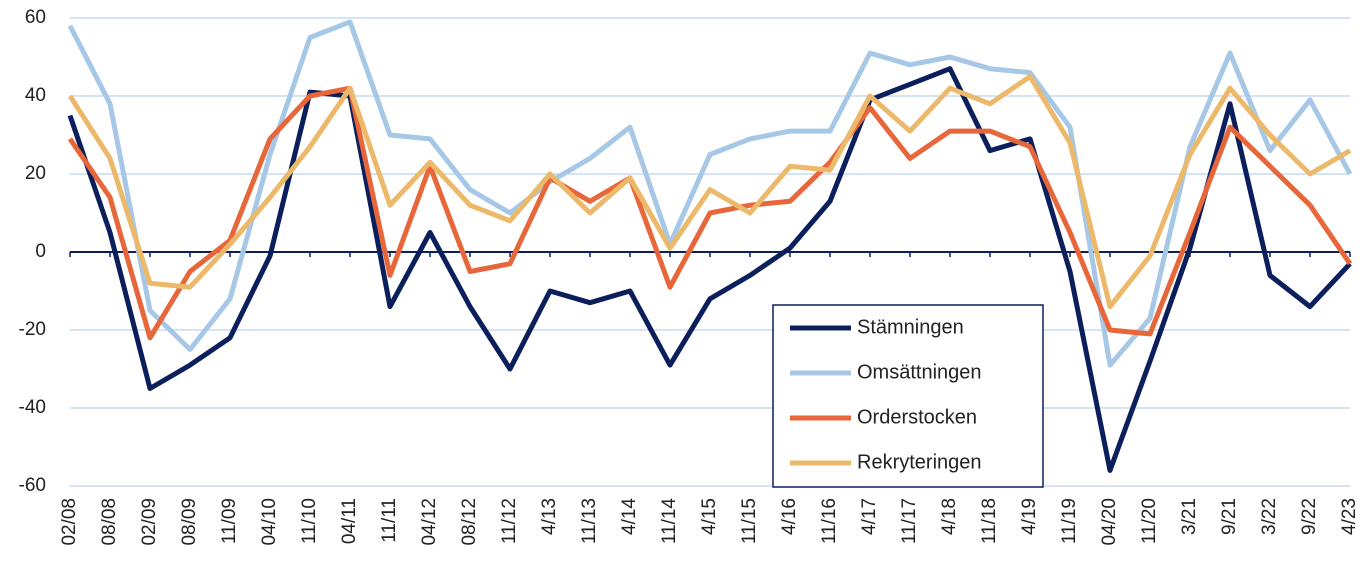  I want to click on x-tick-label: 11/14, so click(669, 521).